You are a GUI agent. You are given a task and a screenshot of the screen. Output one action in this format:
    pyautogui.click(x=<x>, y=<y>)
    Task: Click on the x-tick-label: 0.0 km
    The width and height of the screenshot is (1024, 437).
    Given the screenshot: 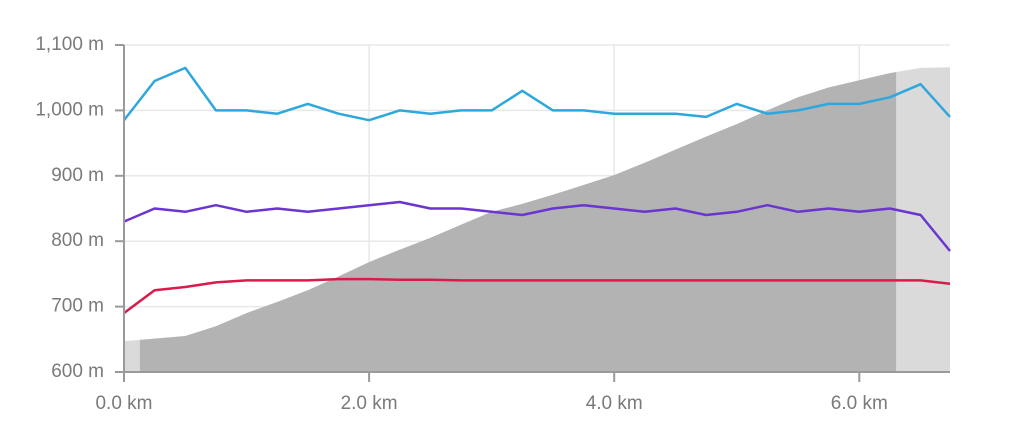 What is the action you would take?
    pyautogui.click(x=123, y=403)
    